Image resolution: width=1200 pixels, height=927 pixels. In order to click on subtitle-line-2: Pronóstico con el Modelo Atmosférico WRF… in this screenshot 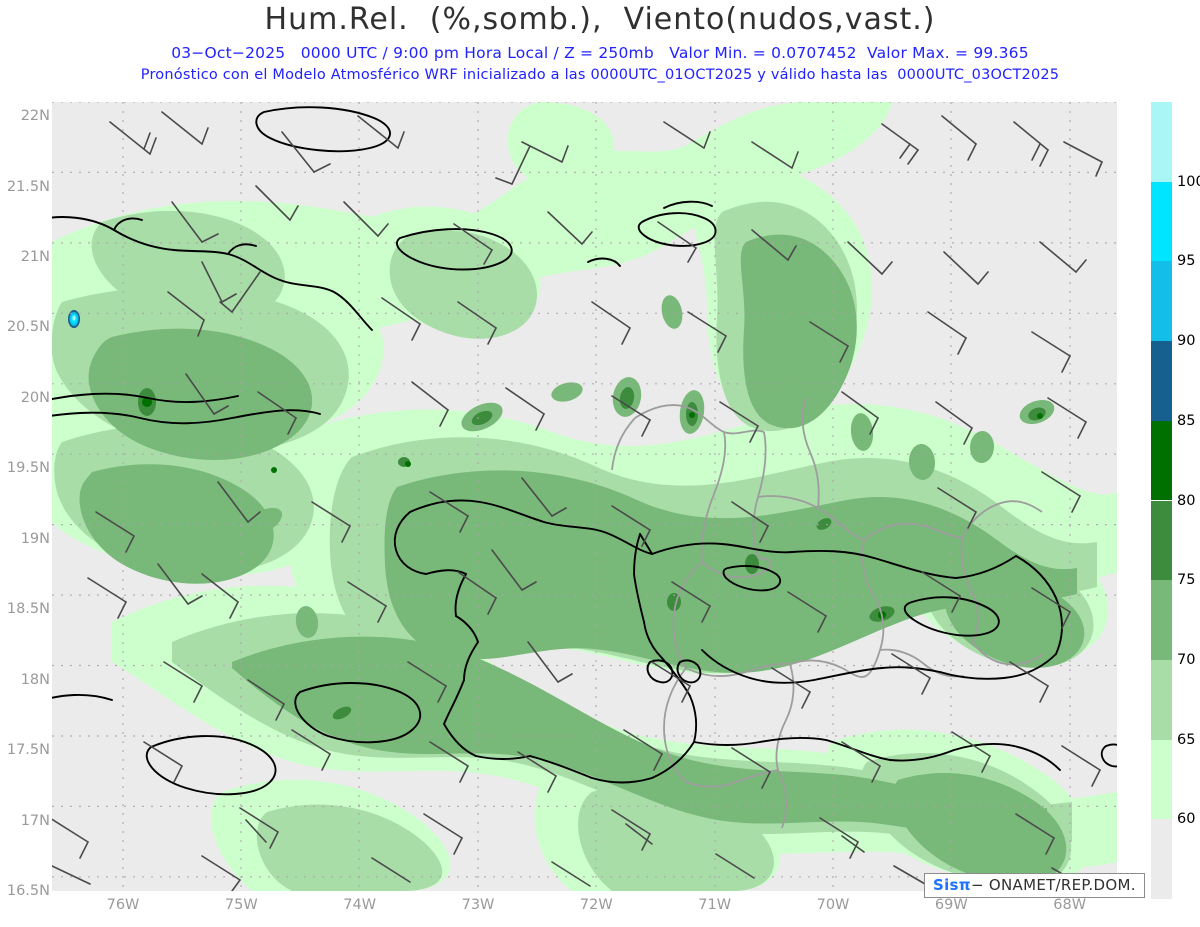, I will do `click(600, 75)`.